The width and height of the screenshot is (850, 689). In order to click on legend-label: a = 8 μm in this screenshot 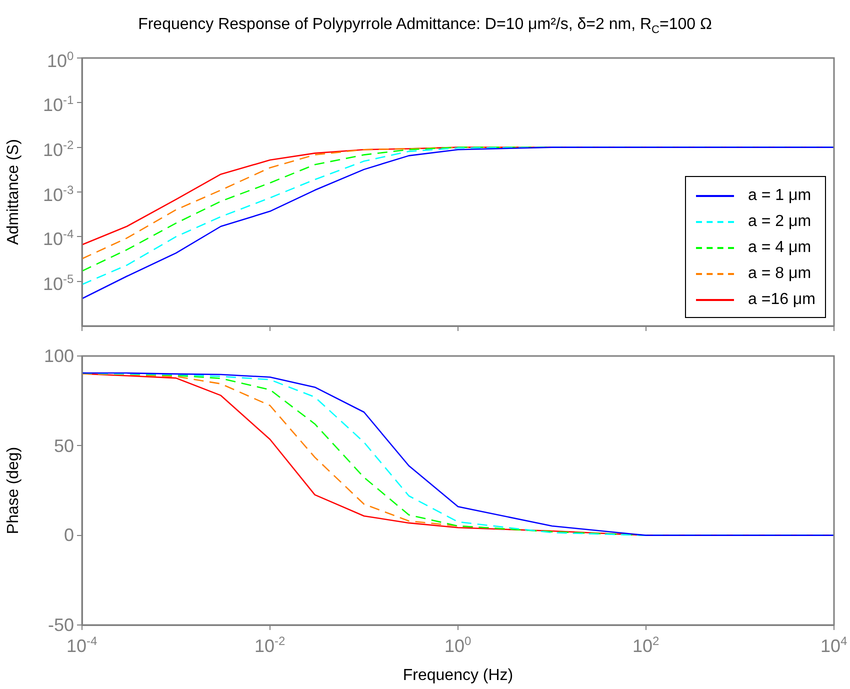, I will do `click(780, 274)`.